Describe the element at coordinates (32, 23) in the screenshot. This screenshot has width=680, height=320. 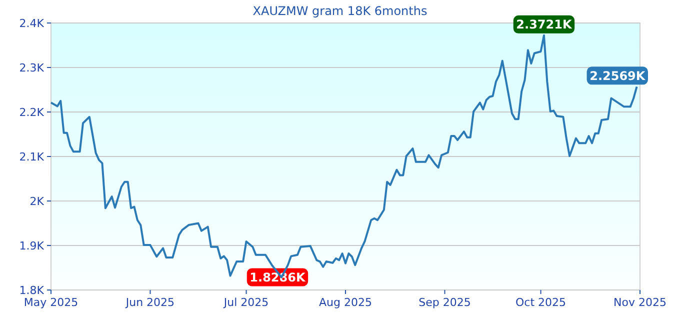
I see `y-tick-label: 2.4K` at that location.